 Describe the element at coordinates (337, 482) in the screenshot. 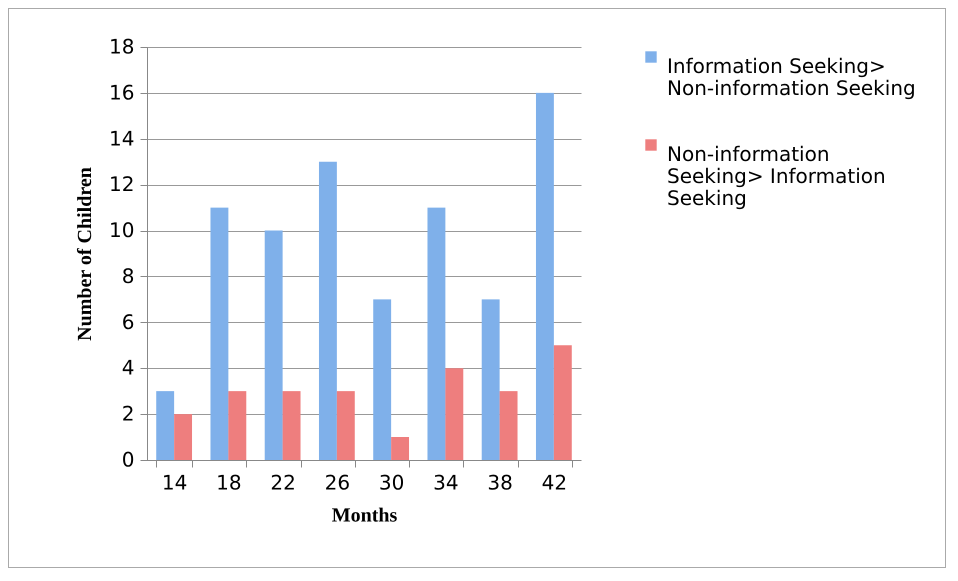

I see `x-tick-label: 26` at that location.